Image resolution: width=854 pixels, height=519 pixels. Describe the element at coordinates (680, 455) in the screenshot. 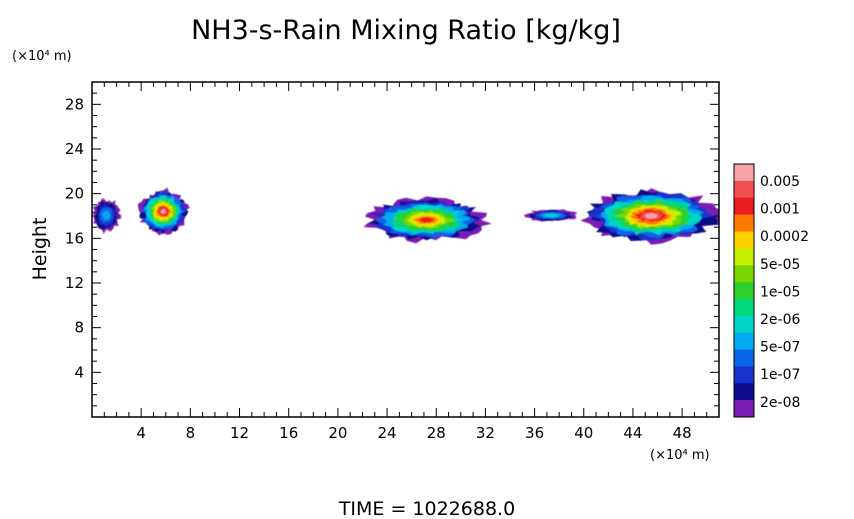

I see `x-unit-label: (×10⁴ m)` at that location.